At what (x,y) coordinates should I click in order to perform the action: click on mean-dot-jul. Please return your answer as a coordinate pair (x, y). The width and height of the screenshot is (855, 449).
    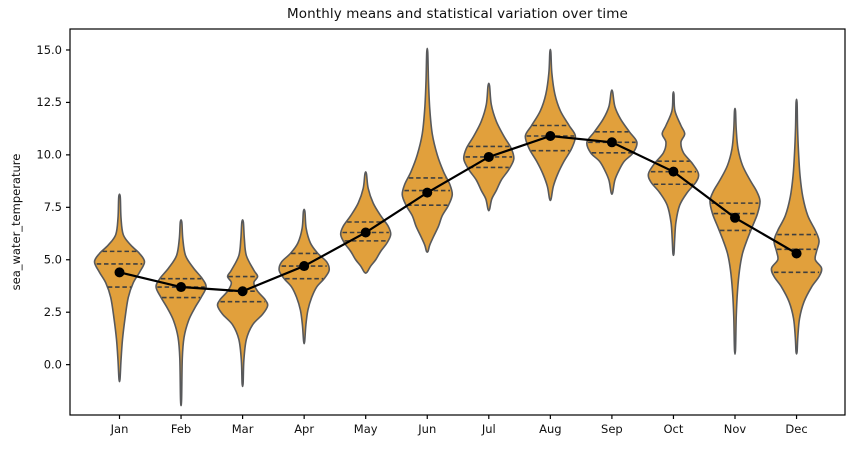
    Looking at the image, I should click on (488, 156).